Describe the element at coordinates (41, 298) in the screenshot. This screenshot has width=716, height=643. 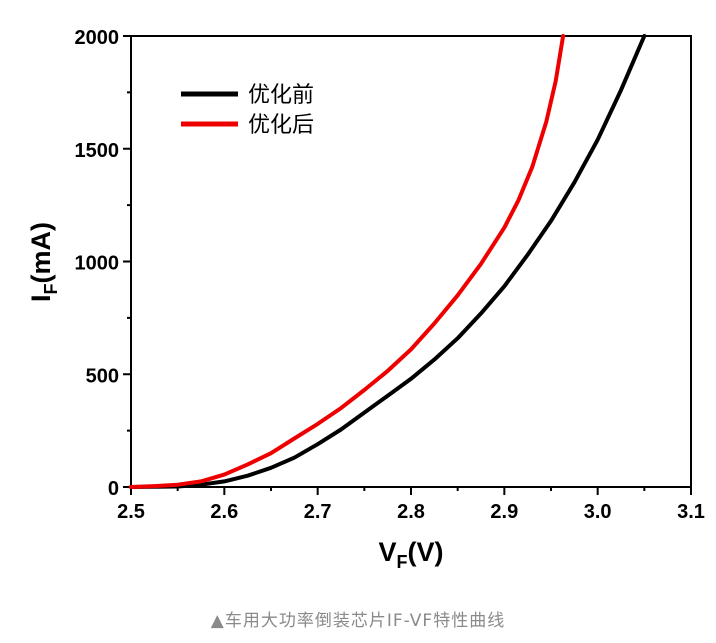
I see `y-axis-label-main: I` at that location.